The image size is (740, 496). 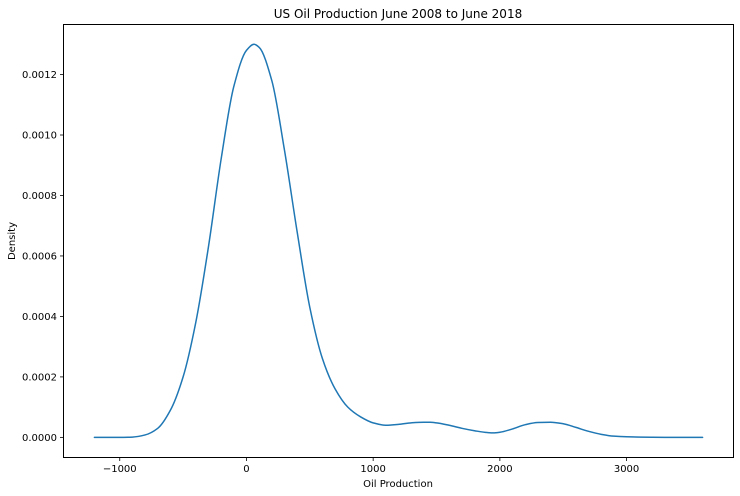 I want to click on y-tick-label: 0.0006, so click(x=39, y=256).